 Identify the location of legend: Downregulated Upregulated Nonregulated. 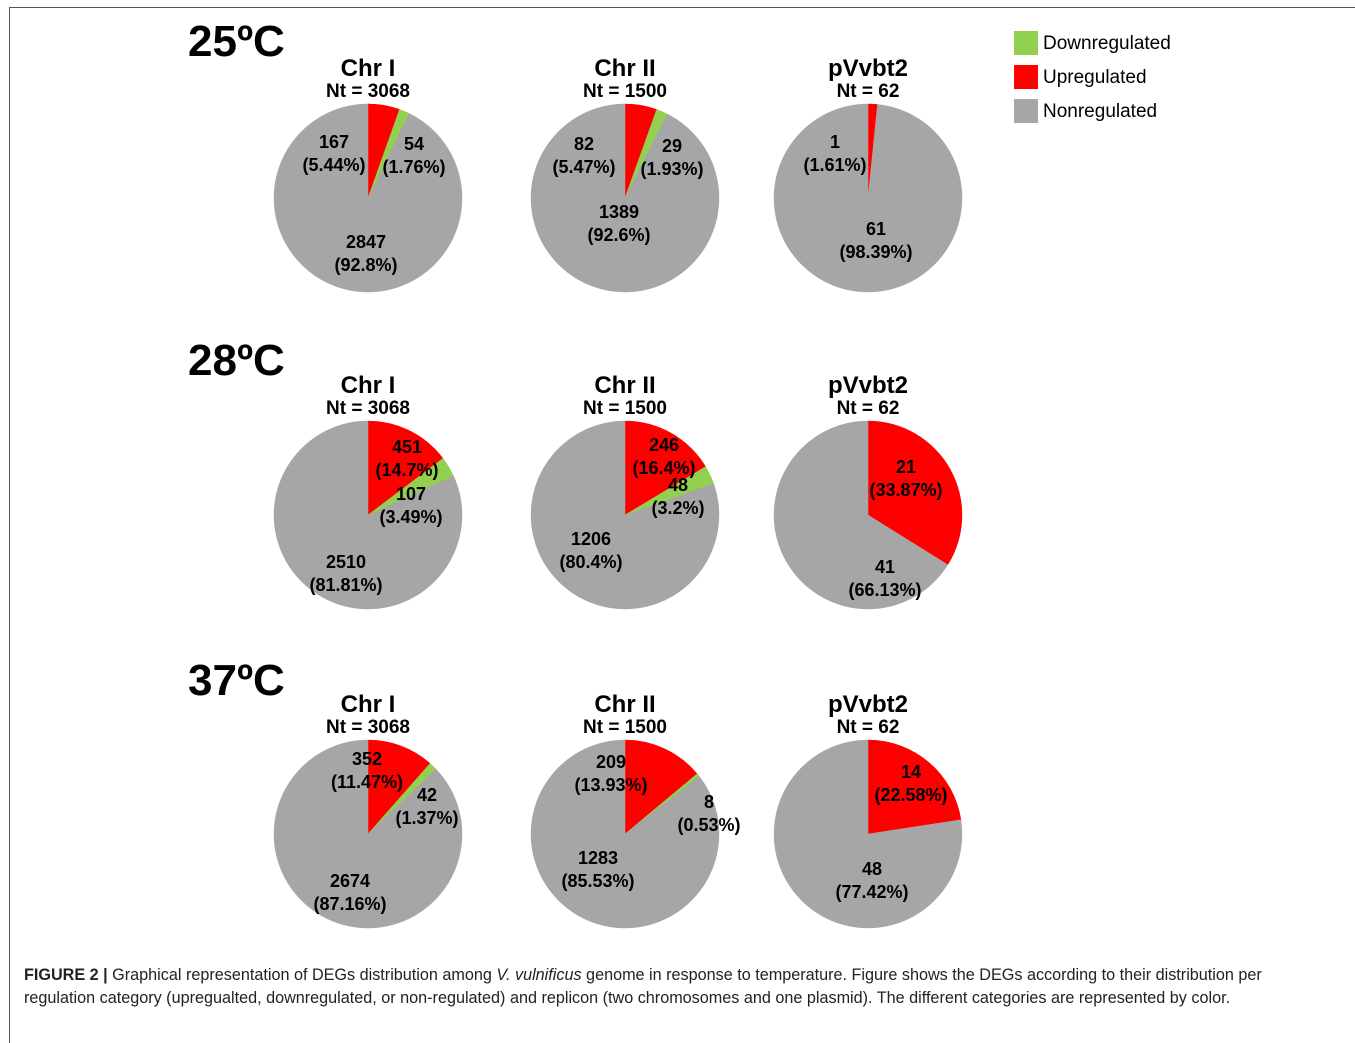
(1092, 77).